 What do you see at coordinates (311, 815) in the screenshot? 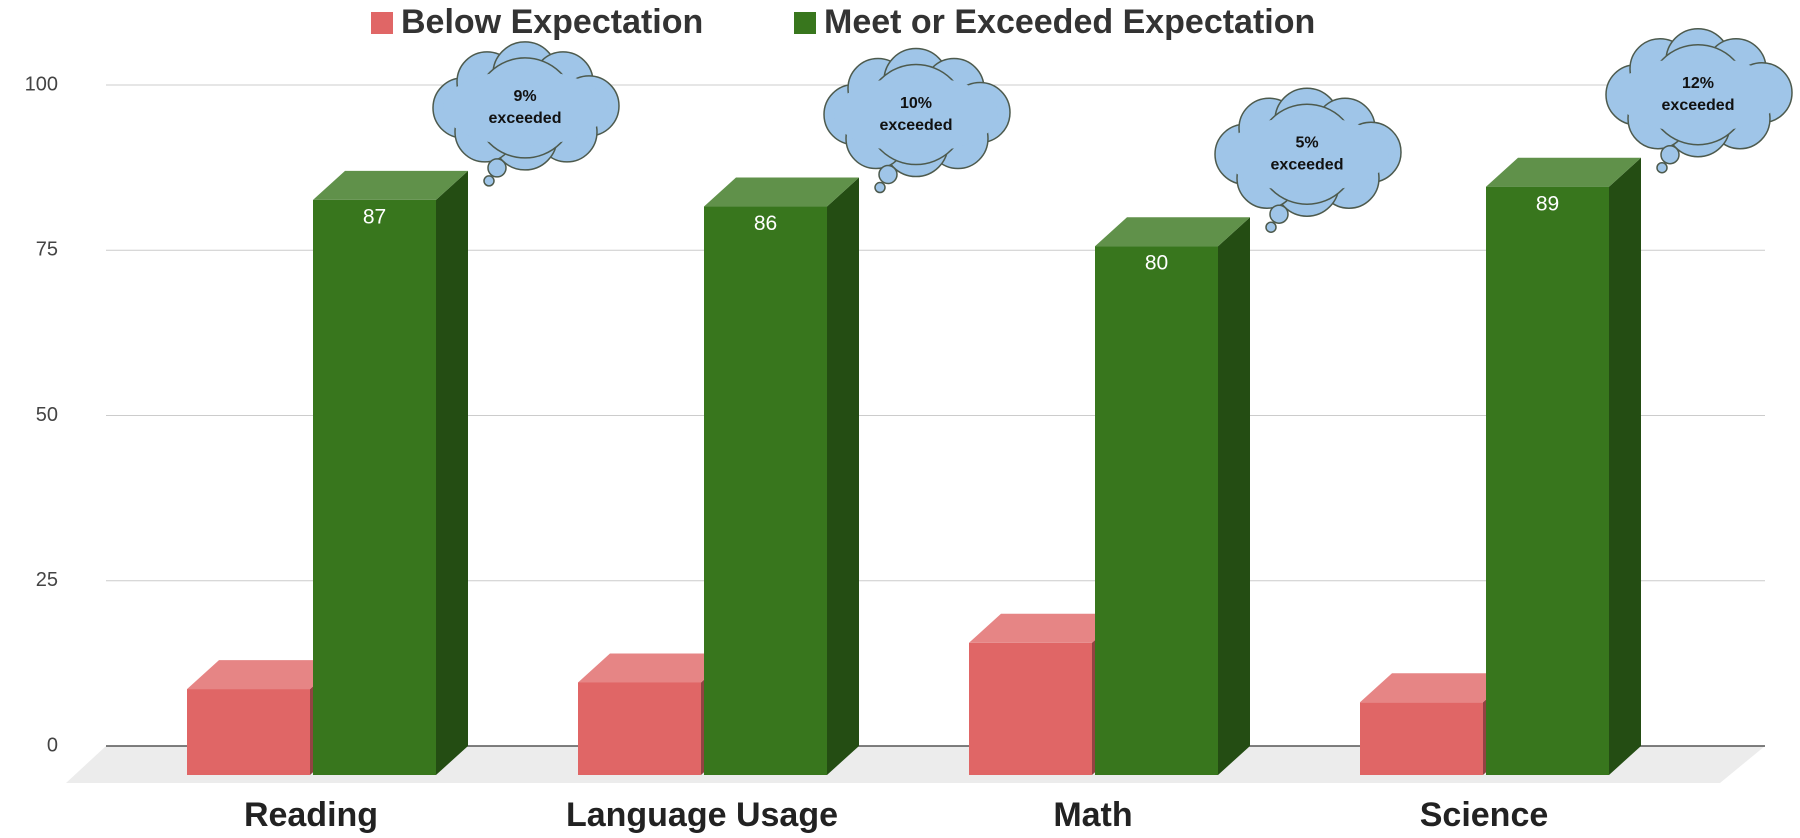
I see `x-tick-label: Reading` at bounding box center [311, 815].